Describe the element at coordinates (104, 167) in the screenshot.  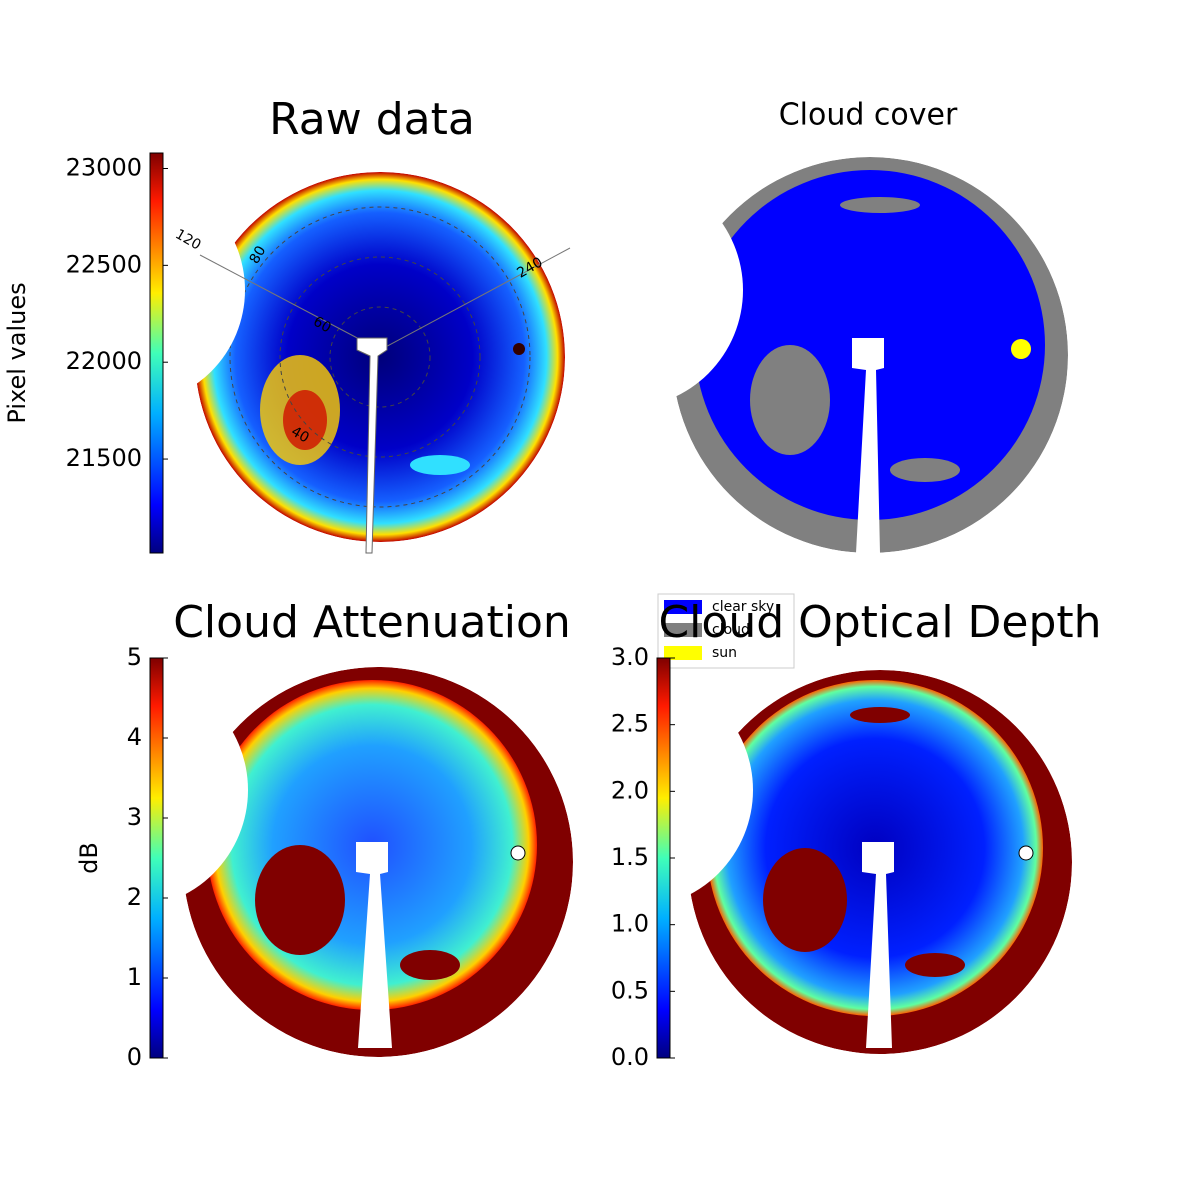
I see `colorbar-tick-label: 23000` at that location.